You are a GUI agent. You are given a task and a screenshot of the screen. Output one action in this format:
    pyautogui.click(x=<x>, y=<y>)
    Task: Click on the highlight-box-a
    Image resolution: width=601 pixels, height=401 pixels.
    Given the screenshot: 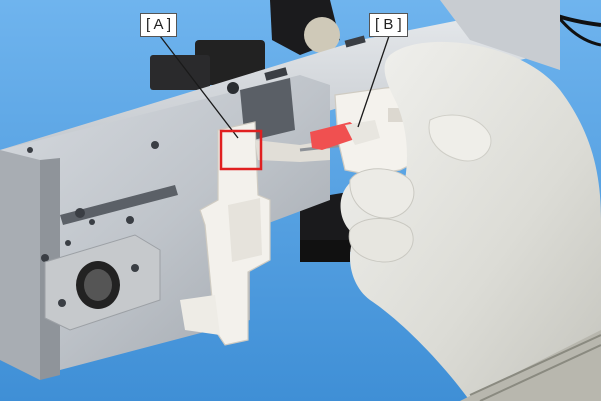 What is the action you would take?
    pyautogui.click(x=241, y=150)
    